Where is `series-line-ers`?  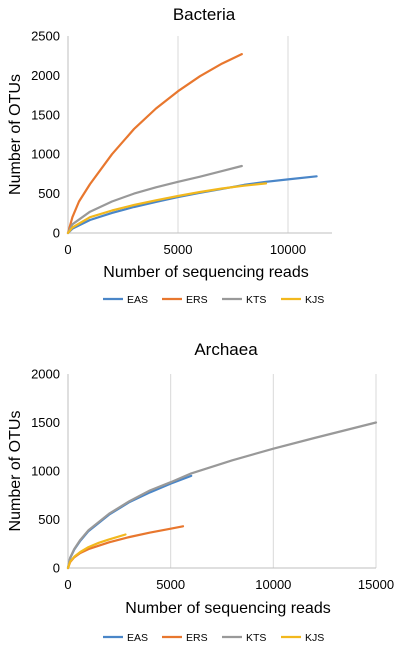
series-line-ers is located at coordinates (154, 143).